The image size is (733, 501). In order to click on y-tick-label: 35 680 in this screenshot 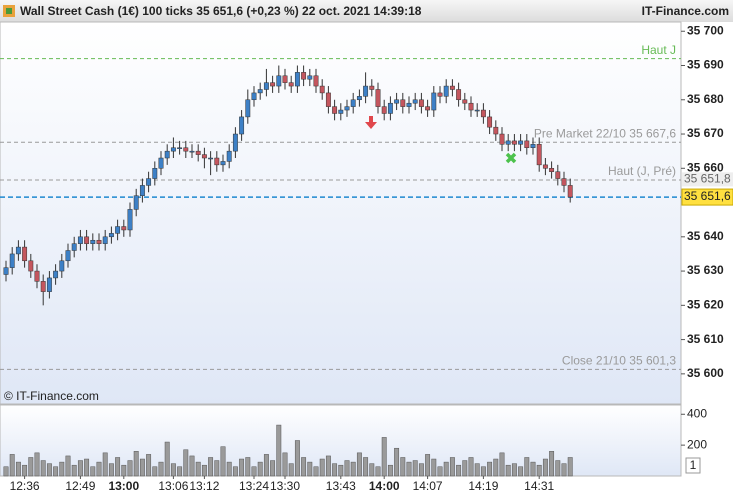, I will do `click(705, 99)`.